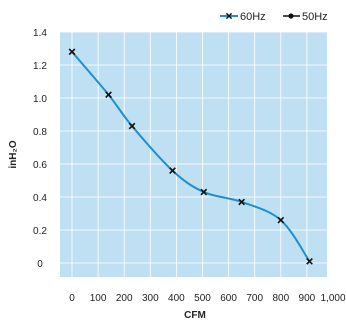 This screenshot has width=346, height=323. Describe the element at coordinates (150, 298) in the screenshot. I see `x-tick-label: 300` at that location.